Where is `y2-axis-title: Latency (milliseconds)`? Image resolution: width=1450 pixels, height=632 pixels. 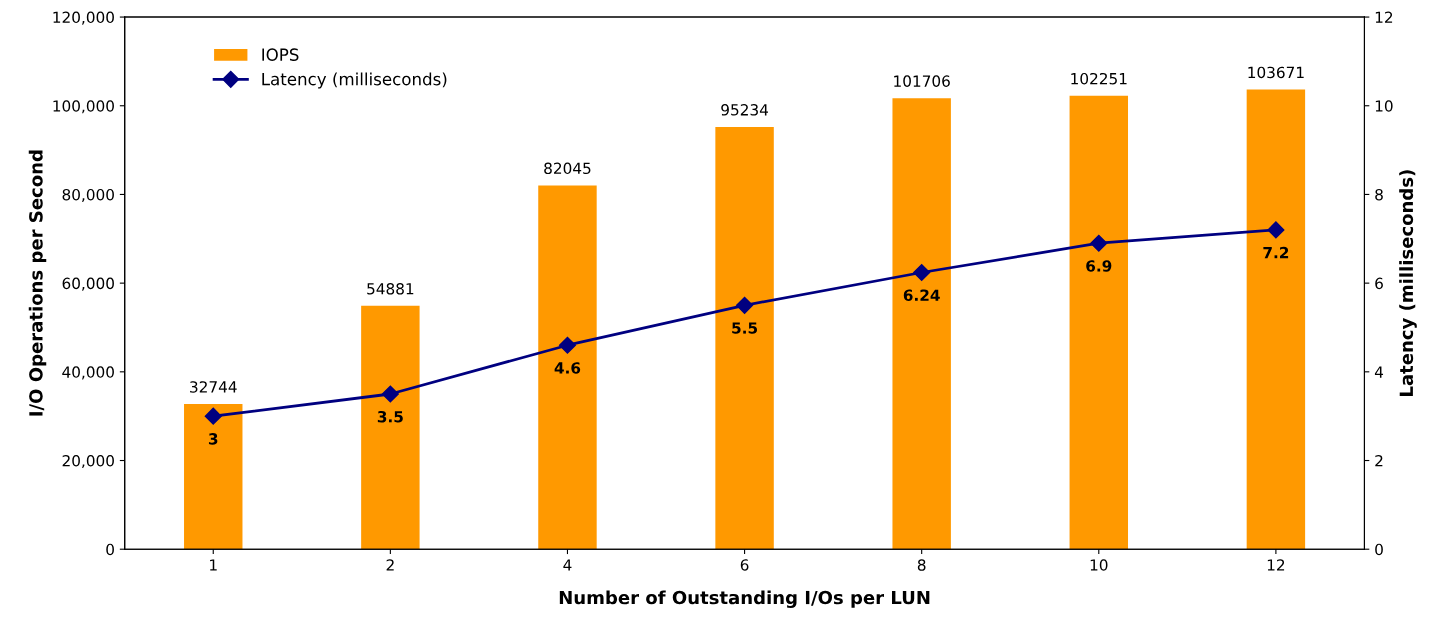
y2-axis-title: Latency (milliseconds) is located at coordinates (1408, 283).